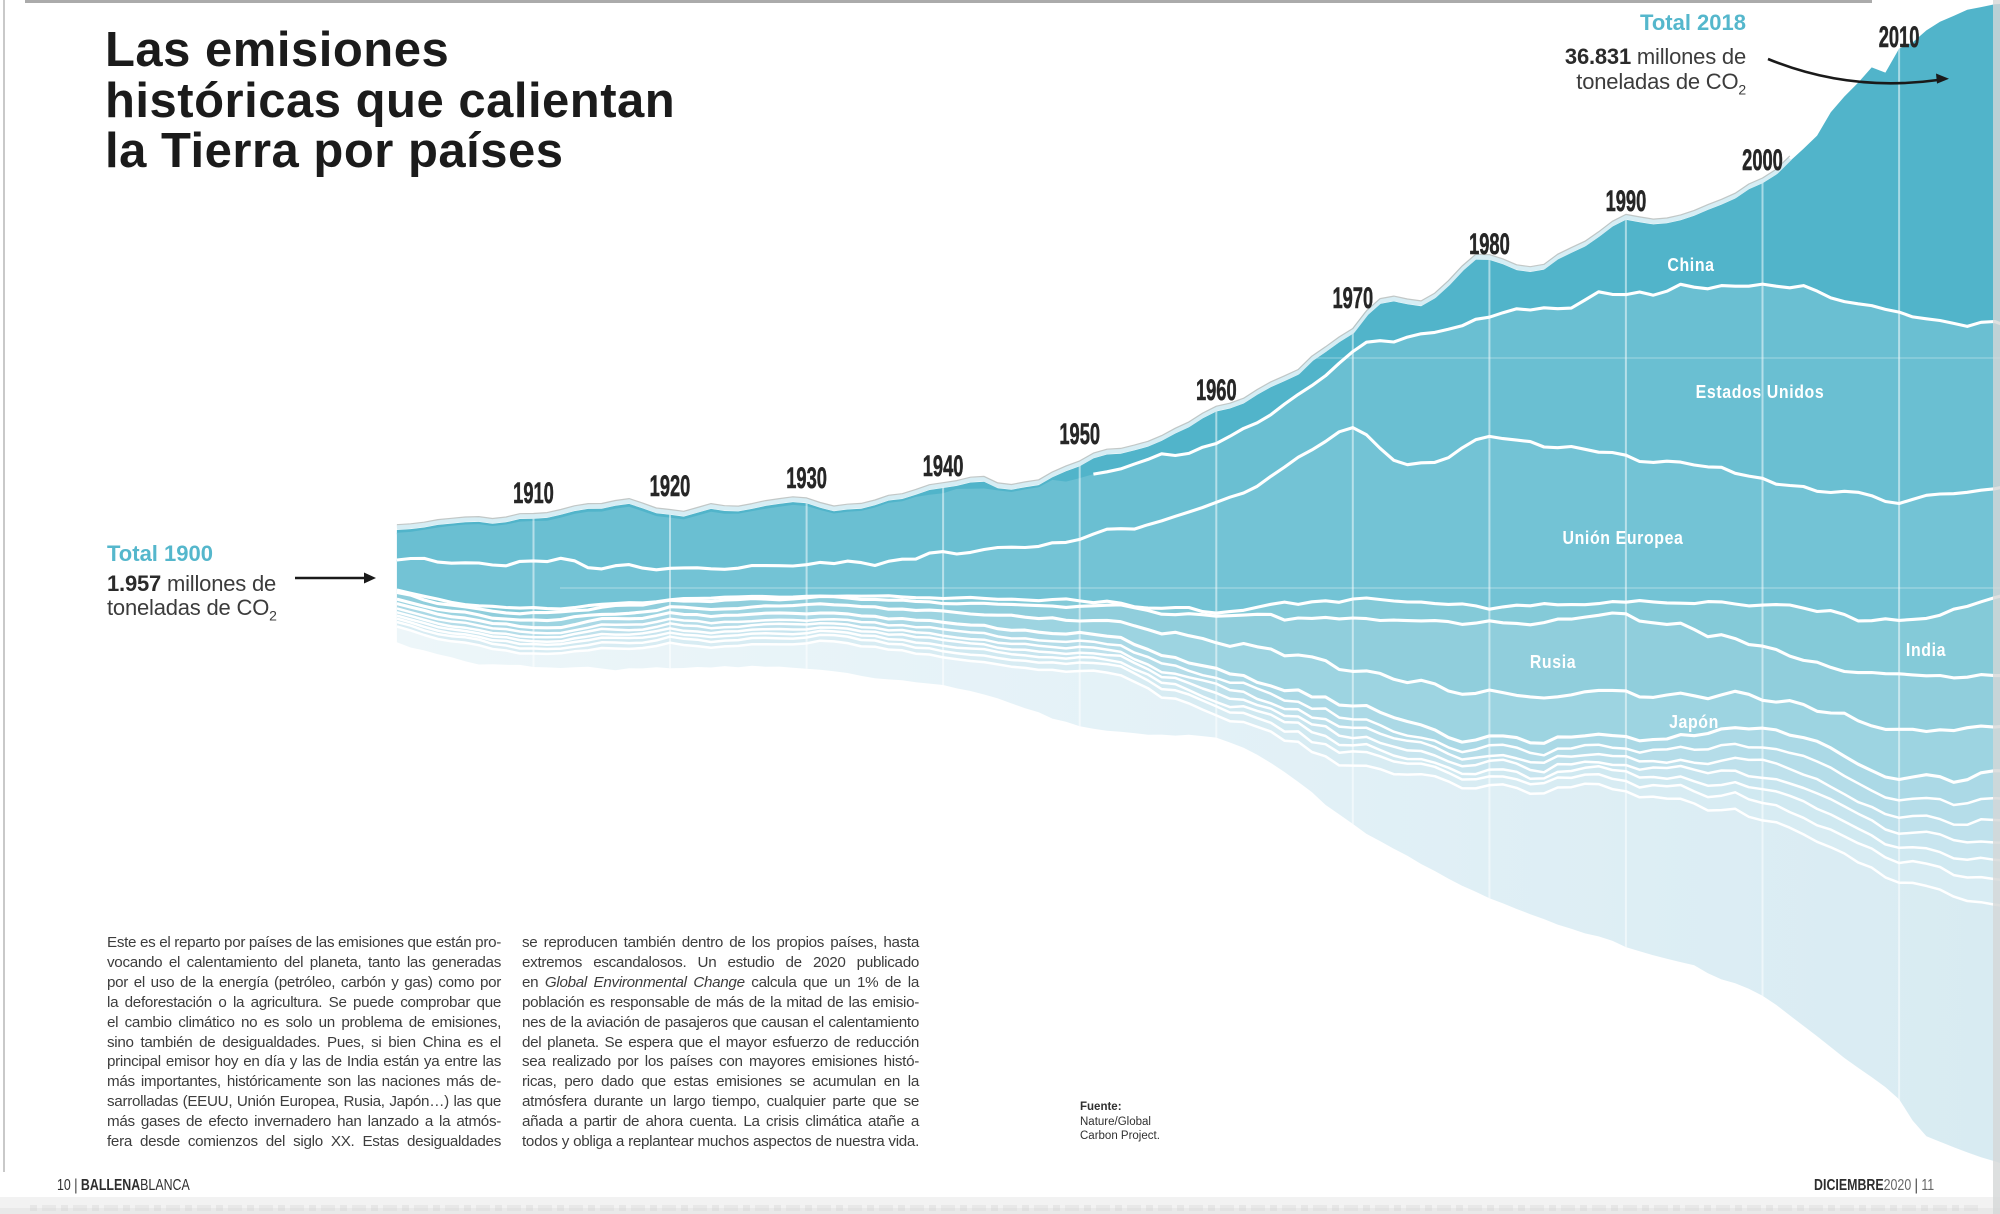 The width and height of the screenshot is (2000, 1214). Describe the element at coordinates (1489, 245) in the screenshot. I see `svg-text: 1980` at that location.